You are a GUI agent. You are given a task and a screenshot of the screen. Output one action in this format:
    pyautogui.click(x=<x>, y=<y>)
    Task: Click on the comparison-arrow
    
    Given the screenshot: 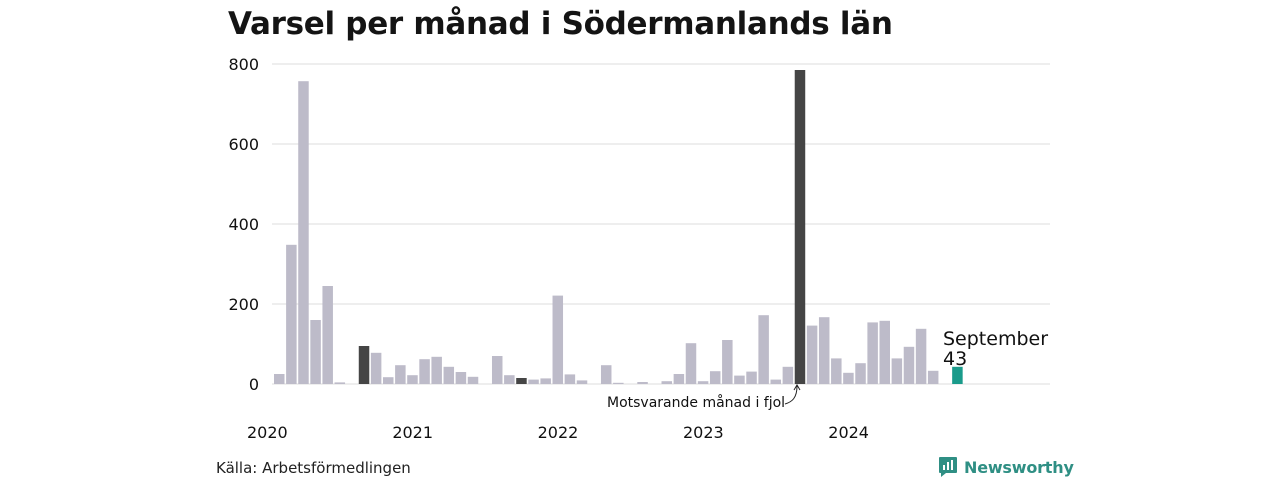 What is the action you would take?
    pyautogui.click(x=791, y=395)
    